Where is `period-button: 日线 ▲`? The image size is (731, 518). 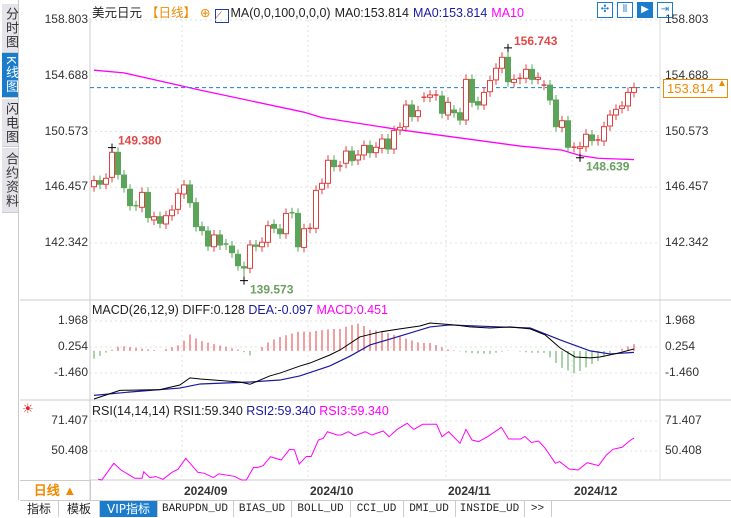
period-button: 日线 ▲ is located at coordinates (55, 490).